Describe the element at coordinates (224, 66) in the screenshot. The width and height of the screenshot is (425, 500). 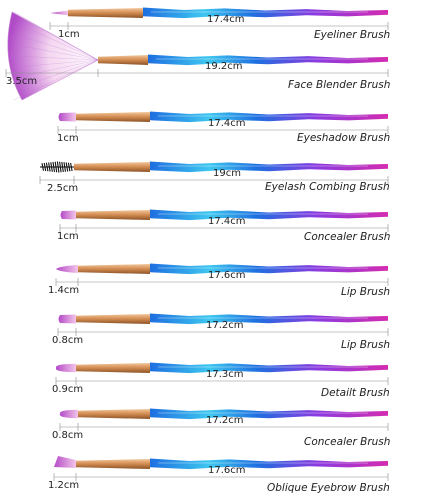
I see `length-label: 19.2cm` at that location.